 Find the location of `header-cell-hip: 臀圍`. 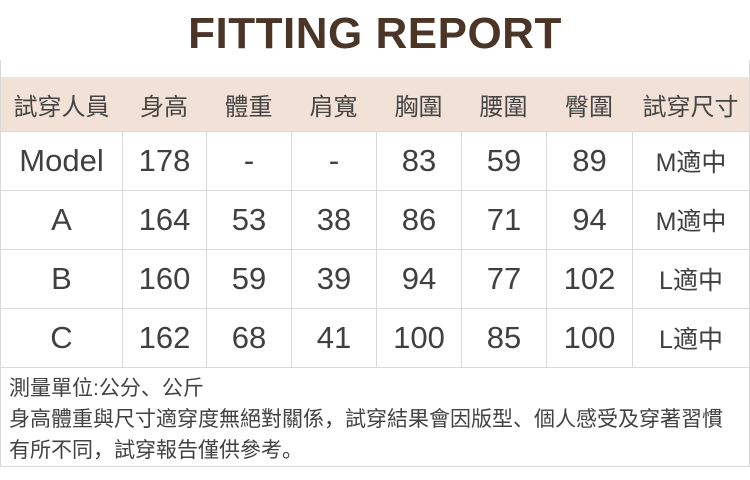

header-cell-hip: 臀圍 is located at coordinates (589, 107).